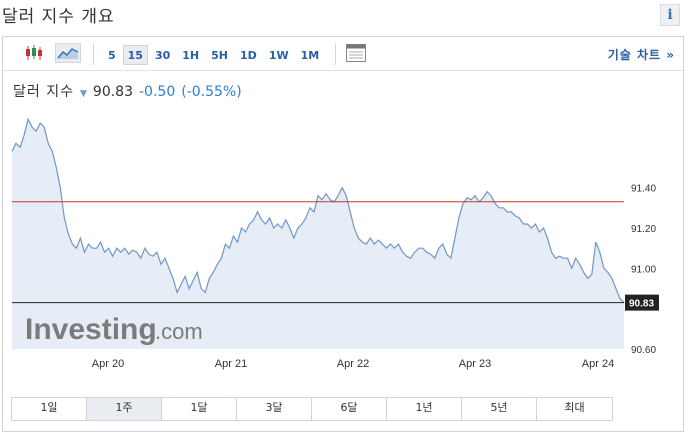  What do you see at coordinates (670, 15) in the screenshot?
I see `info-icon: i` at bounding box center [670, 15].